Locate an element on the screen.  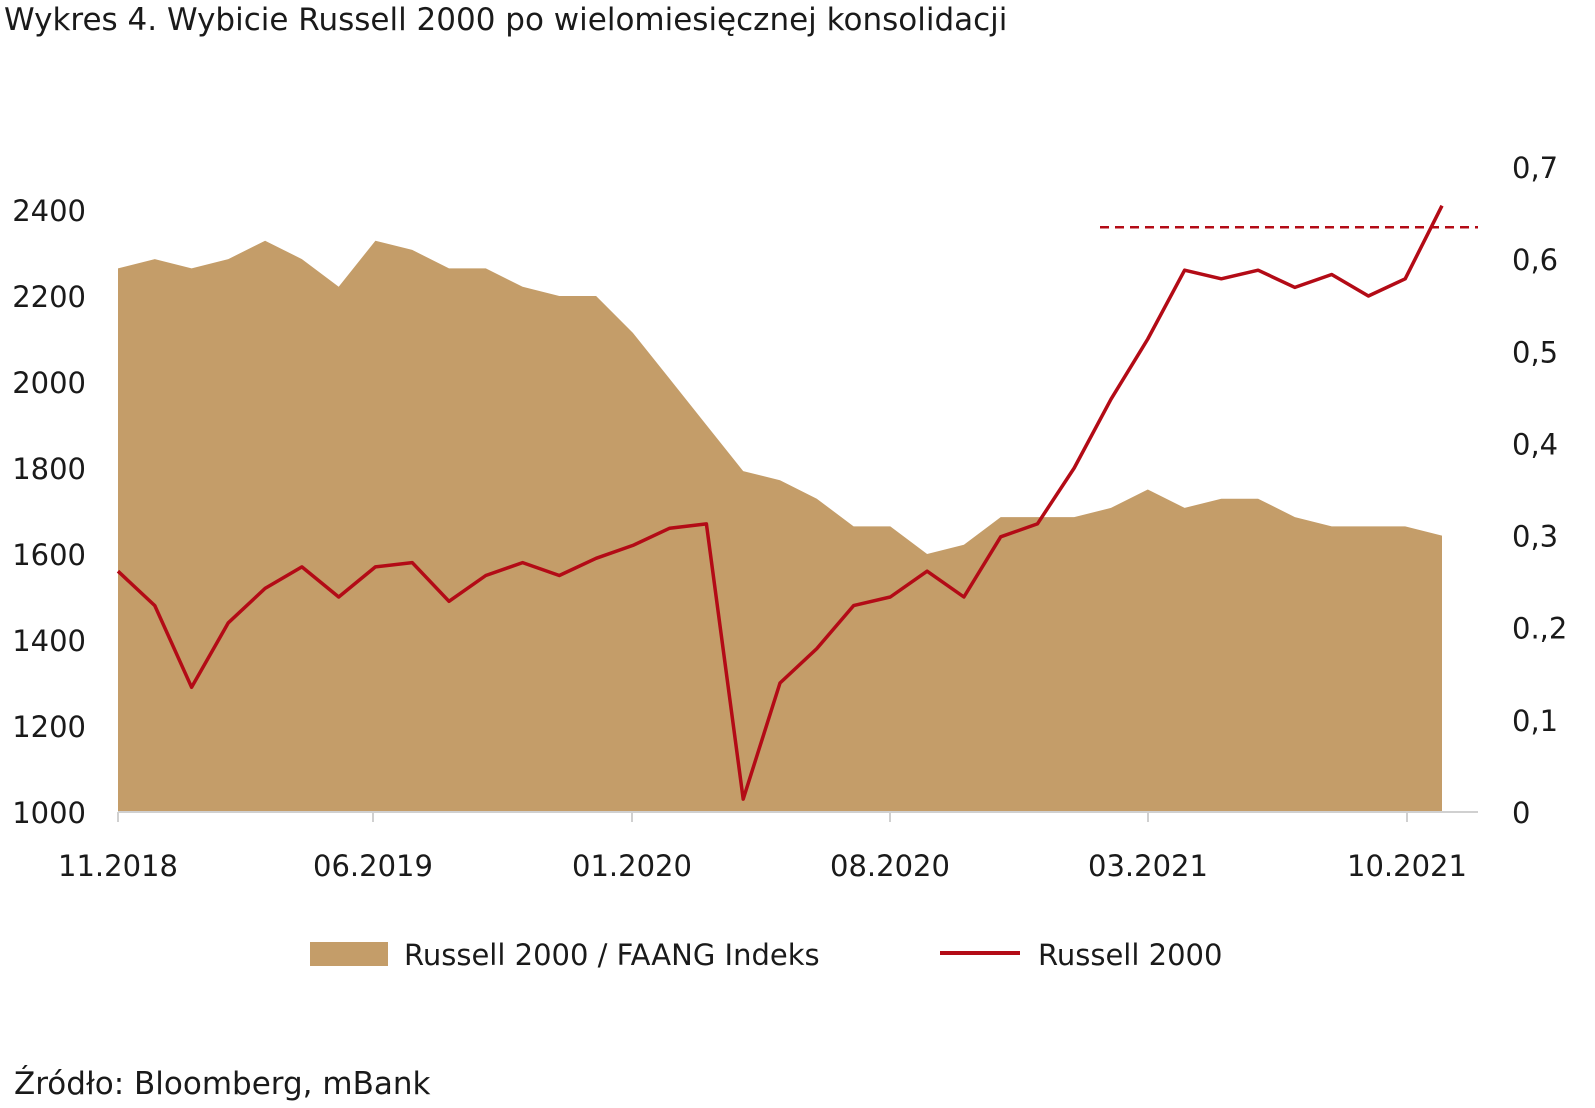
y-left-tick-label: 1400 is located at coordinates (49, 641).